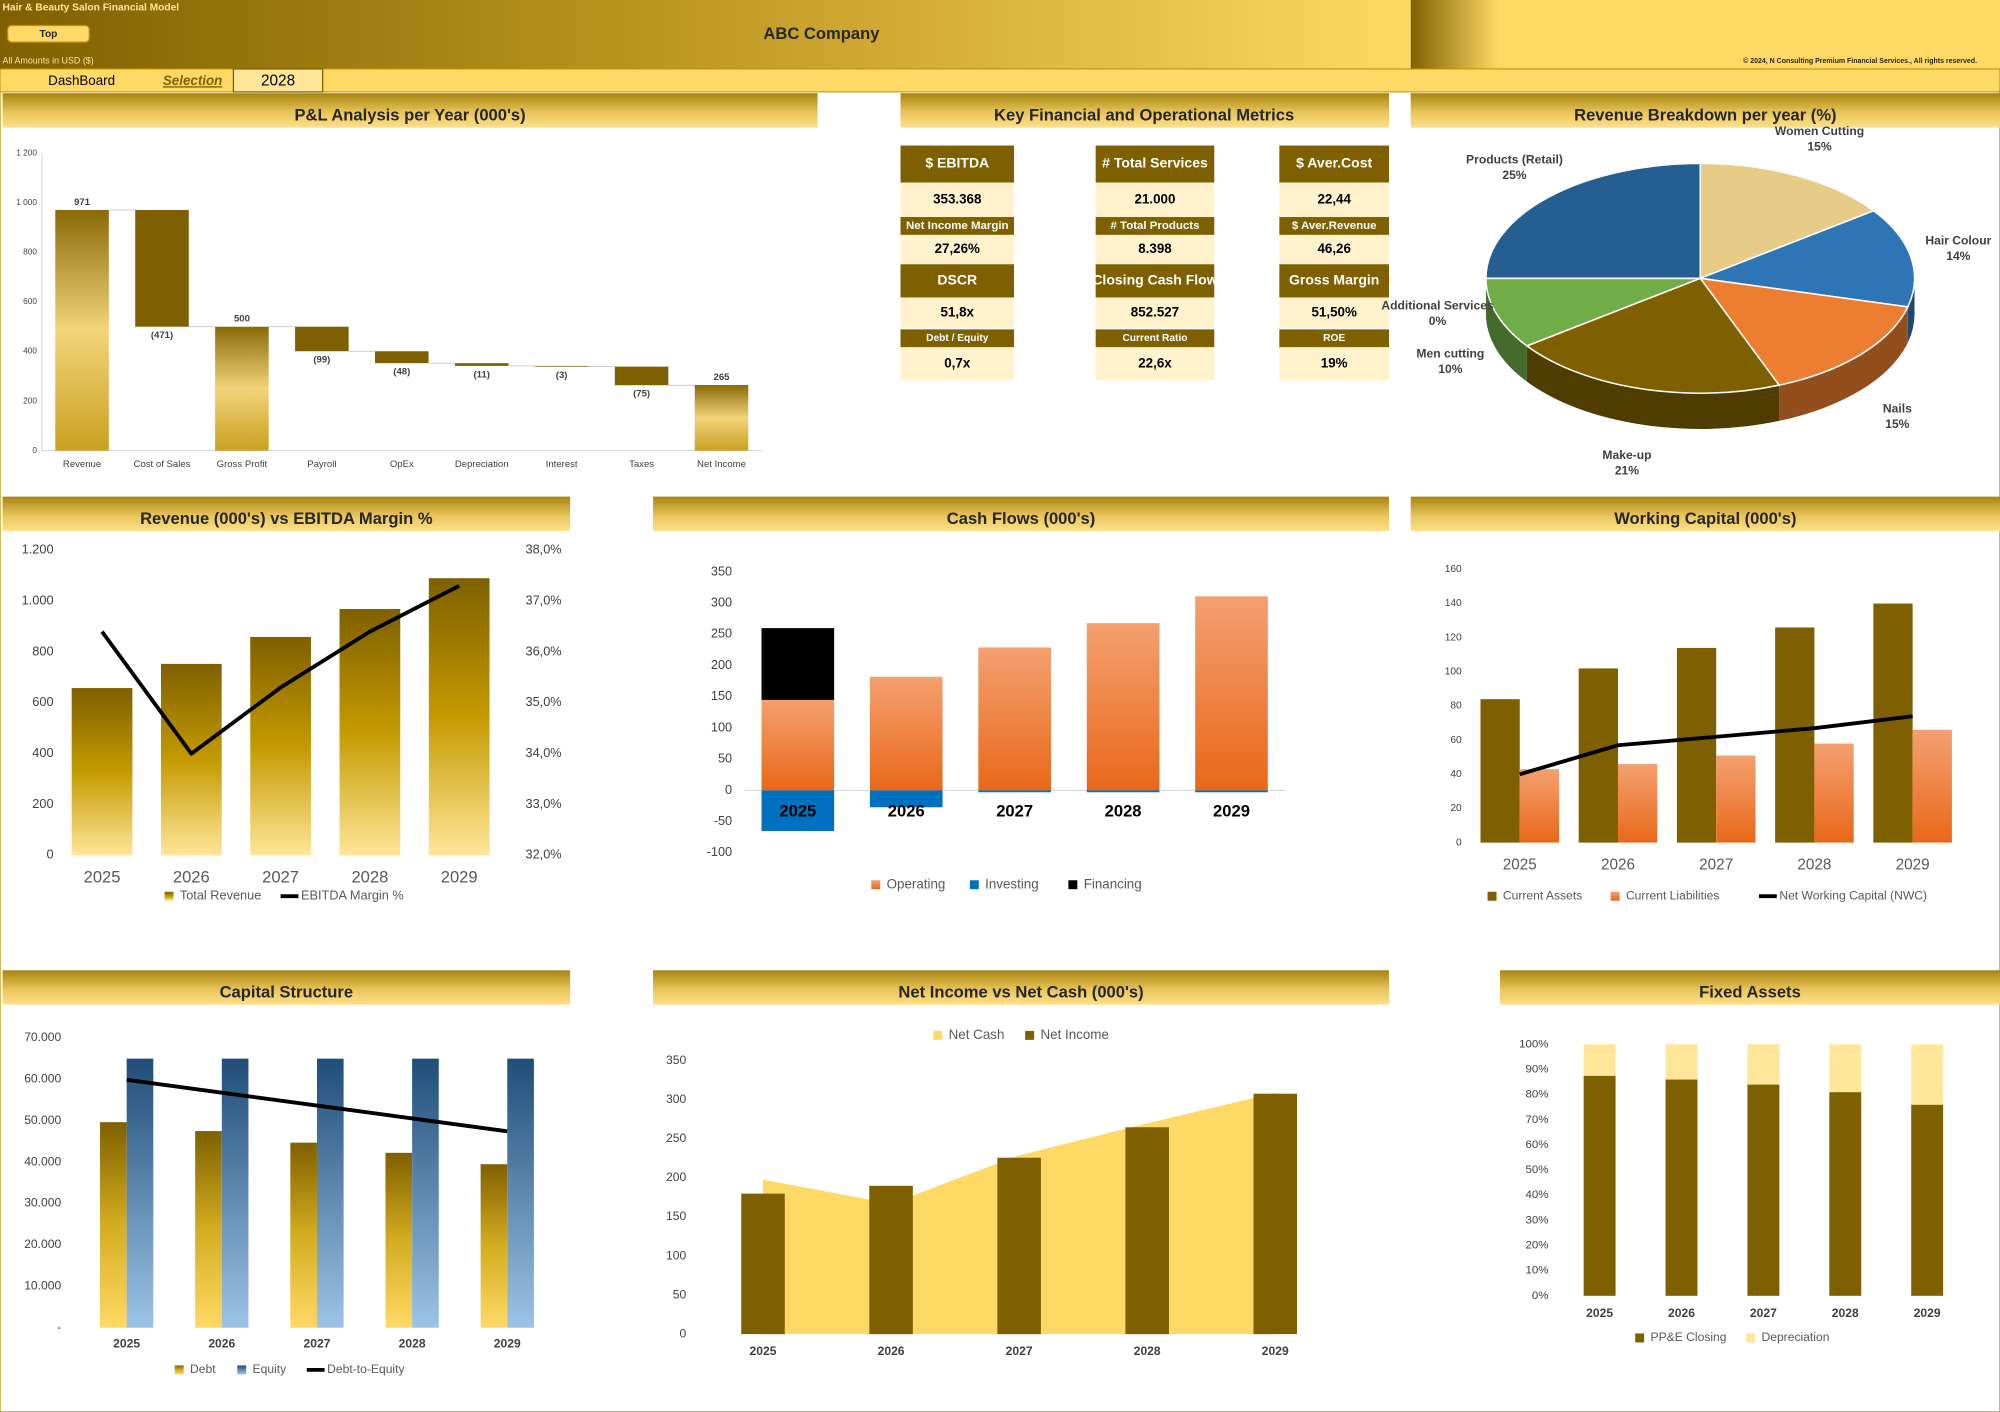 This screenshot has height=1412, width=2000. I want to click on tick-label: 90%, so click(1537, 1069).